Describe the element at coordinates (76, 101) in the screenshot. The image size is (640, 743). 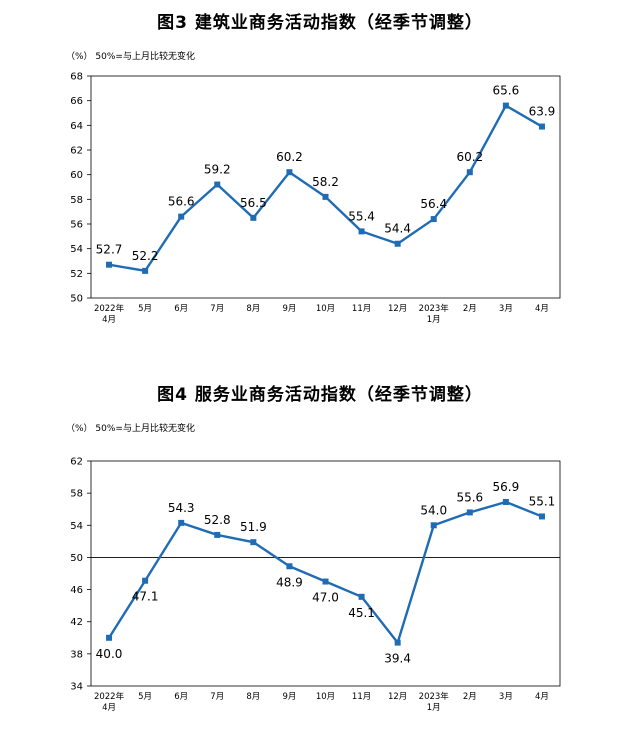
I see `y-tick-label: 66` at that location.